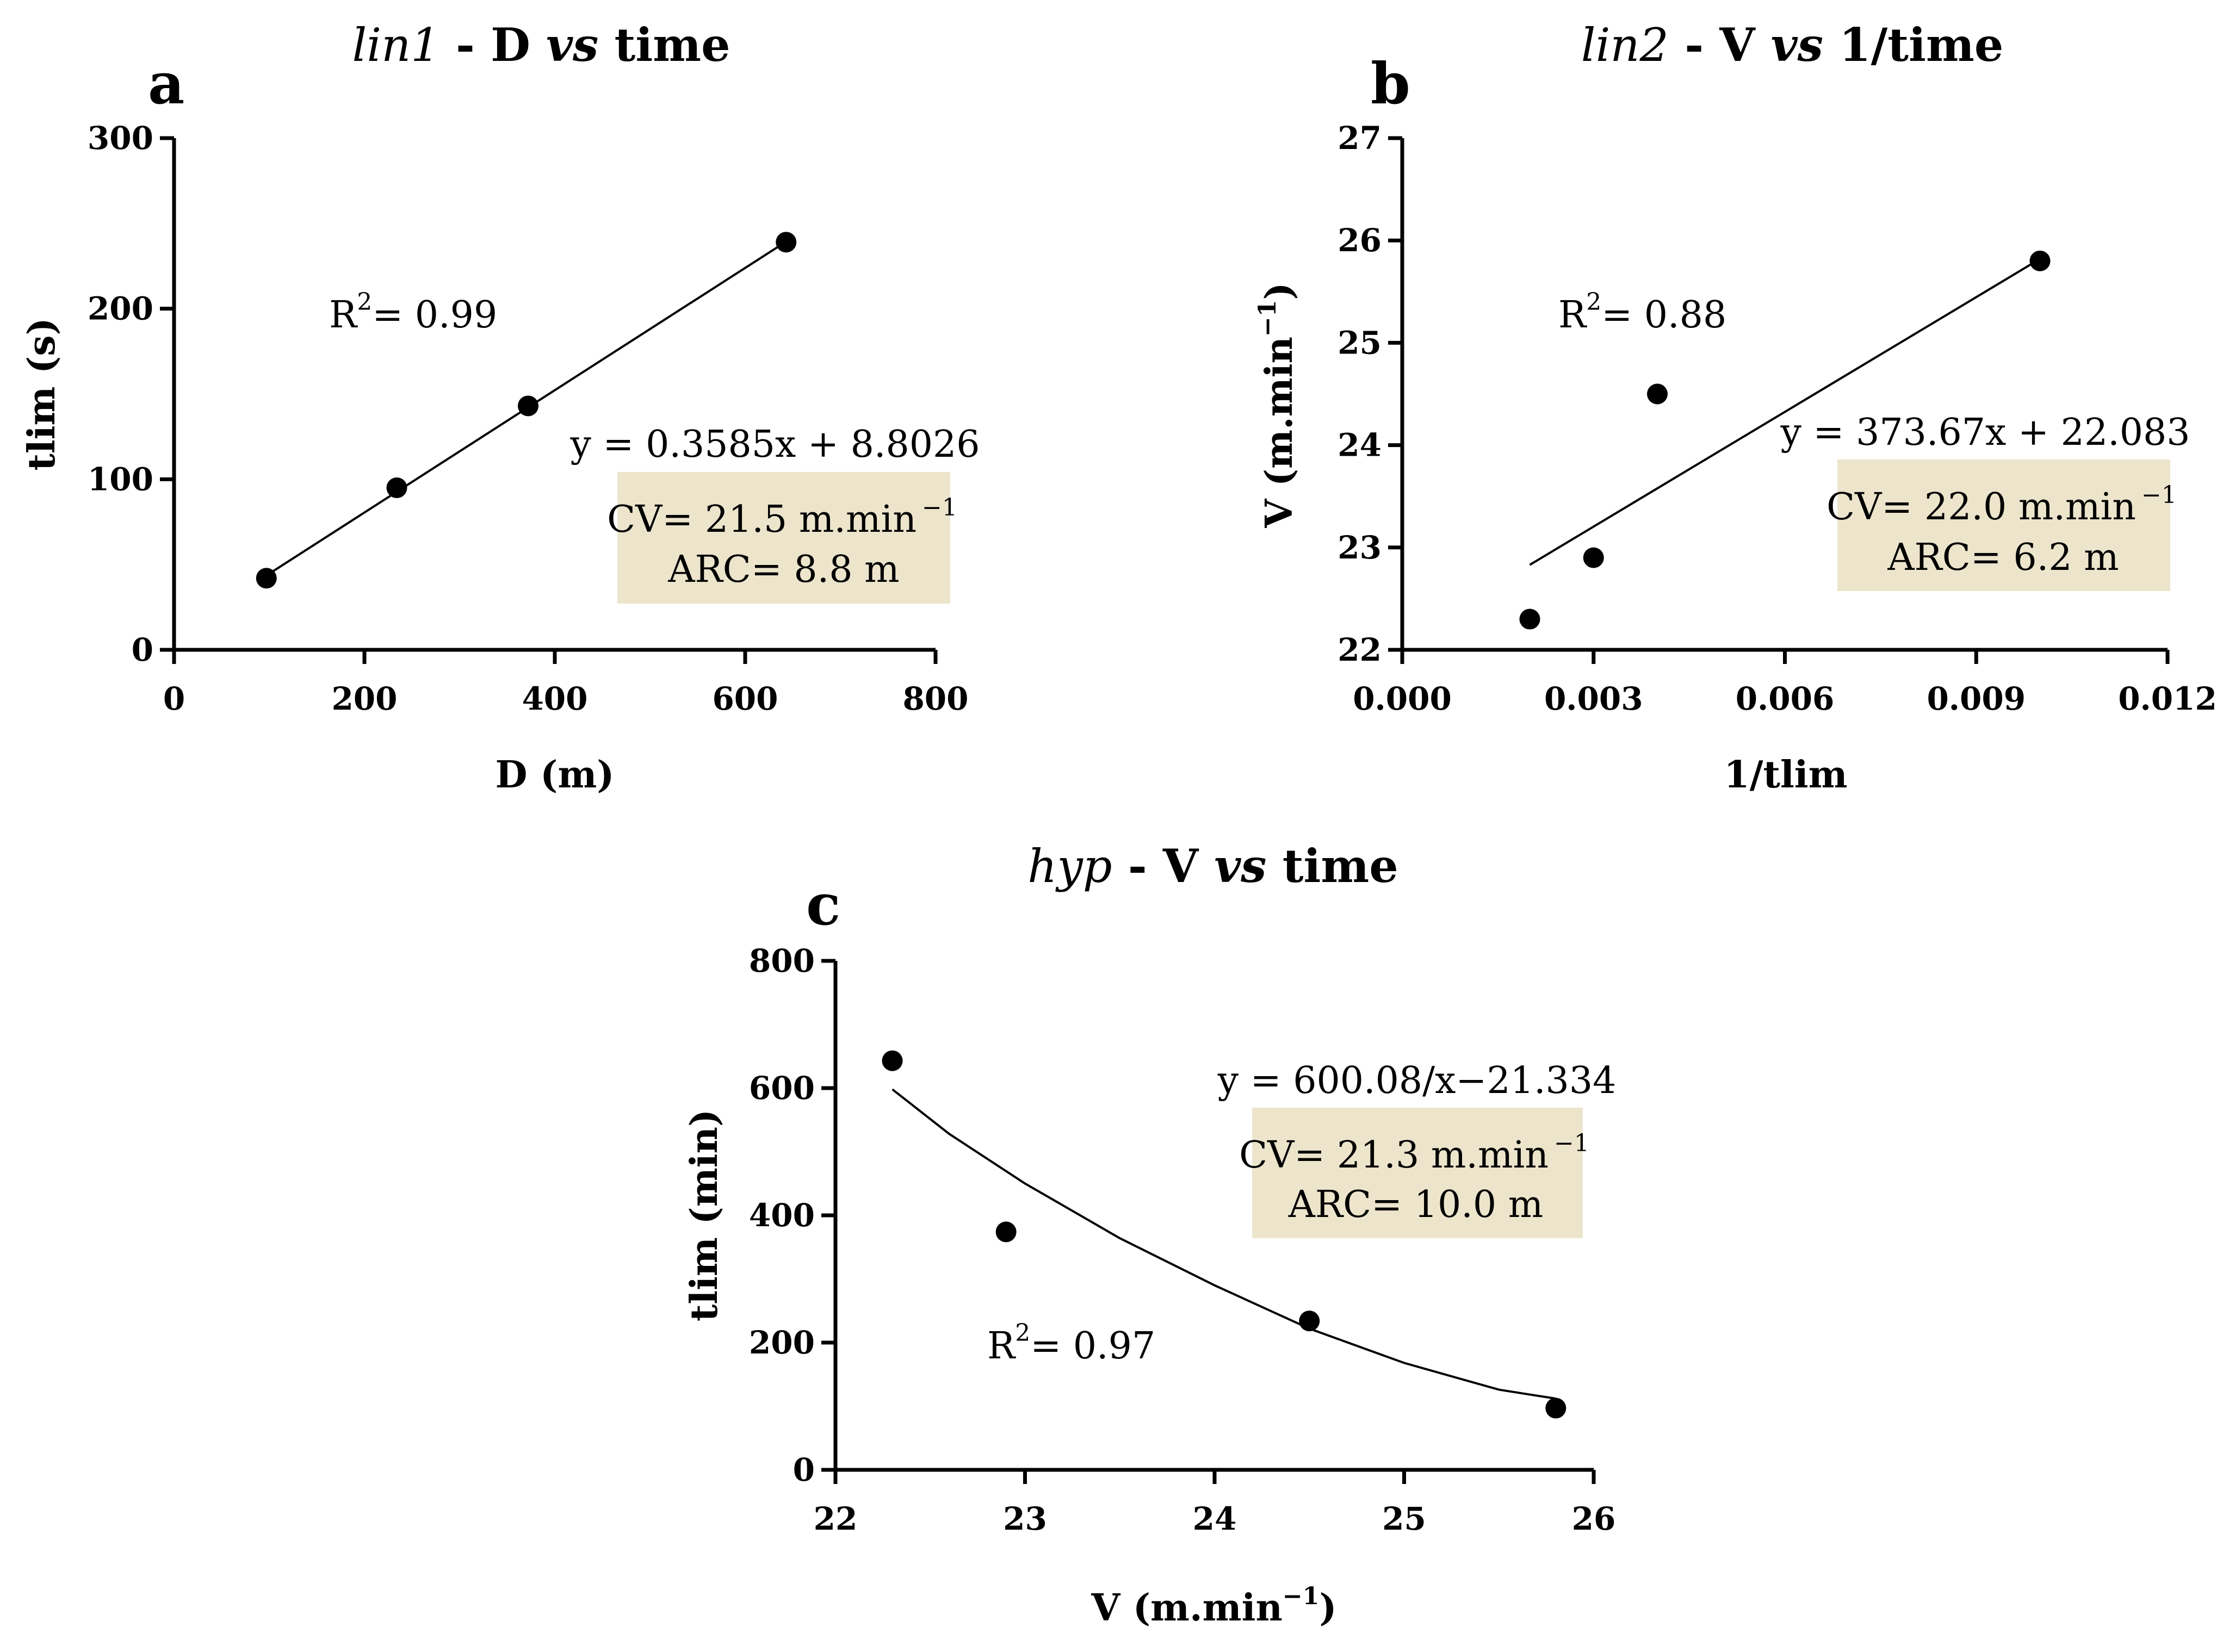 The height and width of the screenshot is (1652, 2229). Describe the element at coordinates (2003, 557) in the screenshot. I see `panel-b-arc: ARC= 6.2 m` at that location.